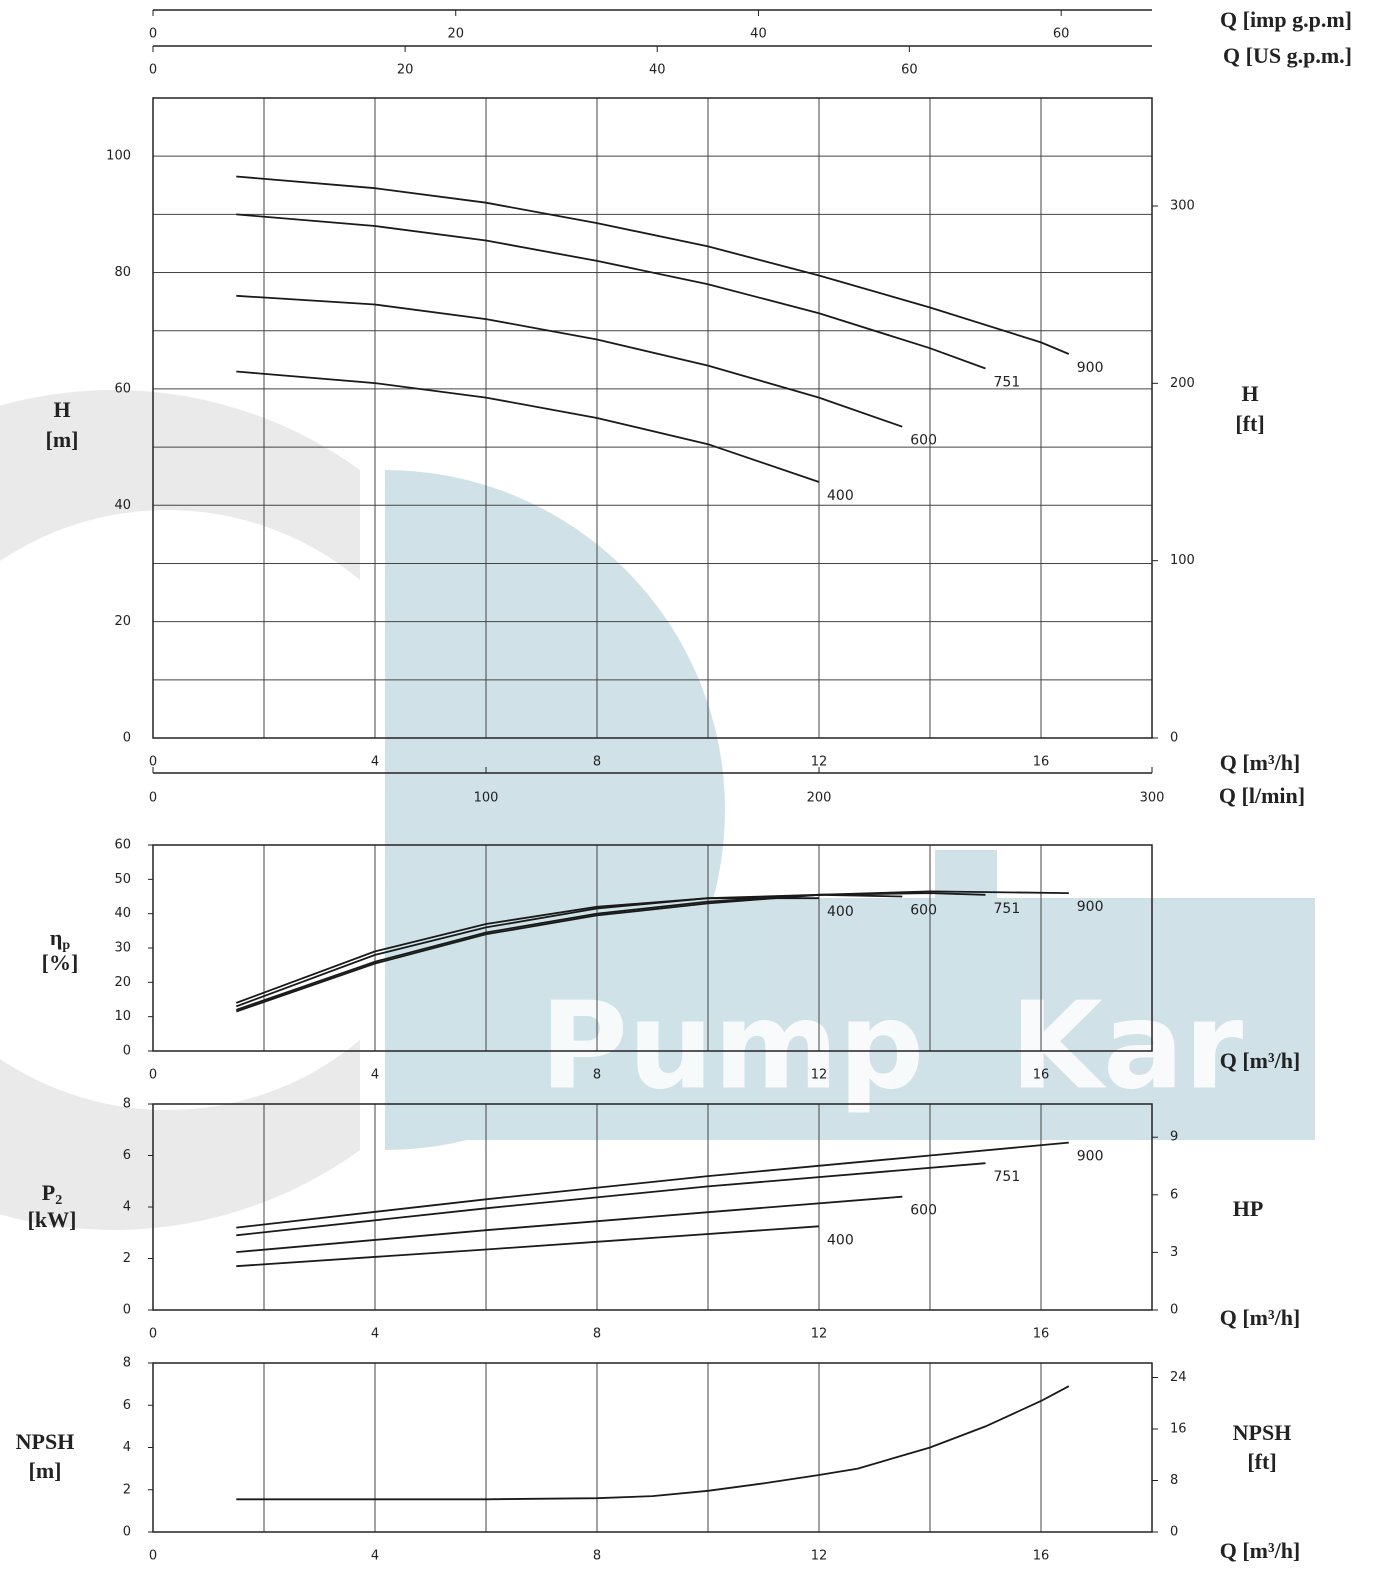 This screenshot has height=1594, width=1394. I want to click on y-tick-label: 80, so click(122, 272).